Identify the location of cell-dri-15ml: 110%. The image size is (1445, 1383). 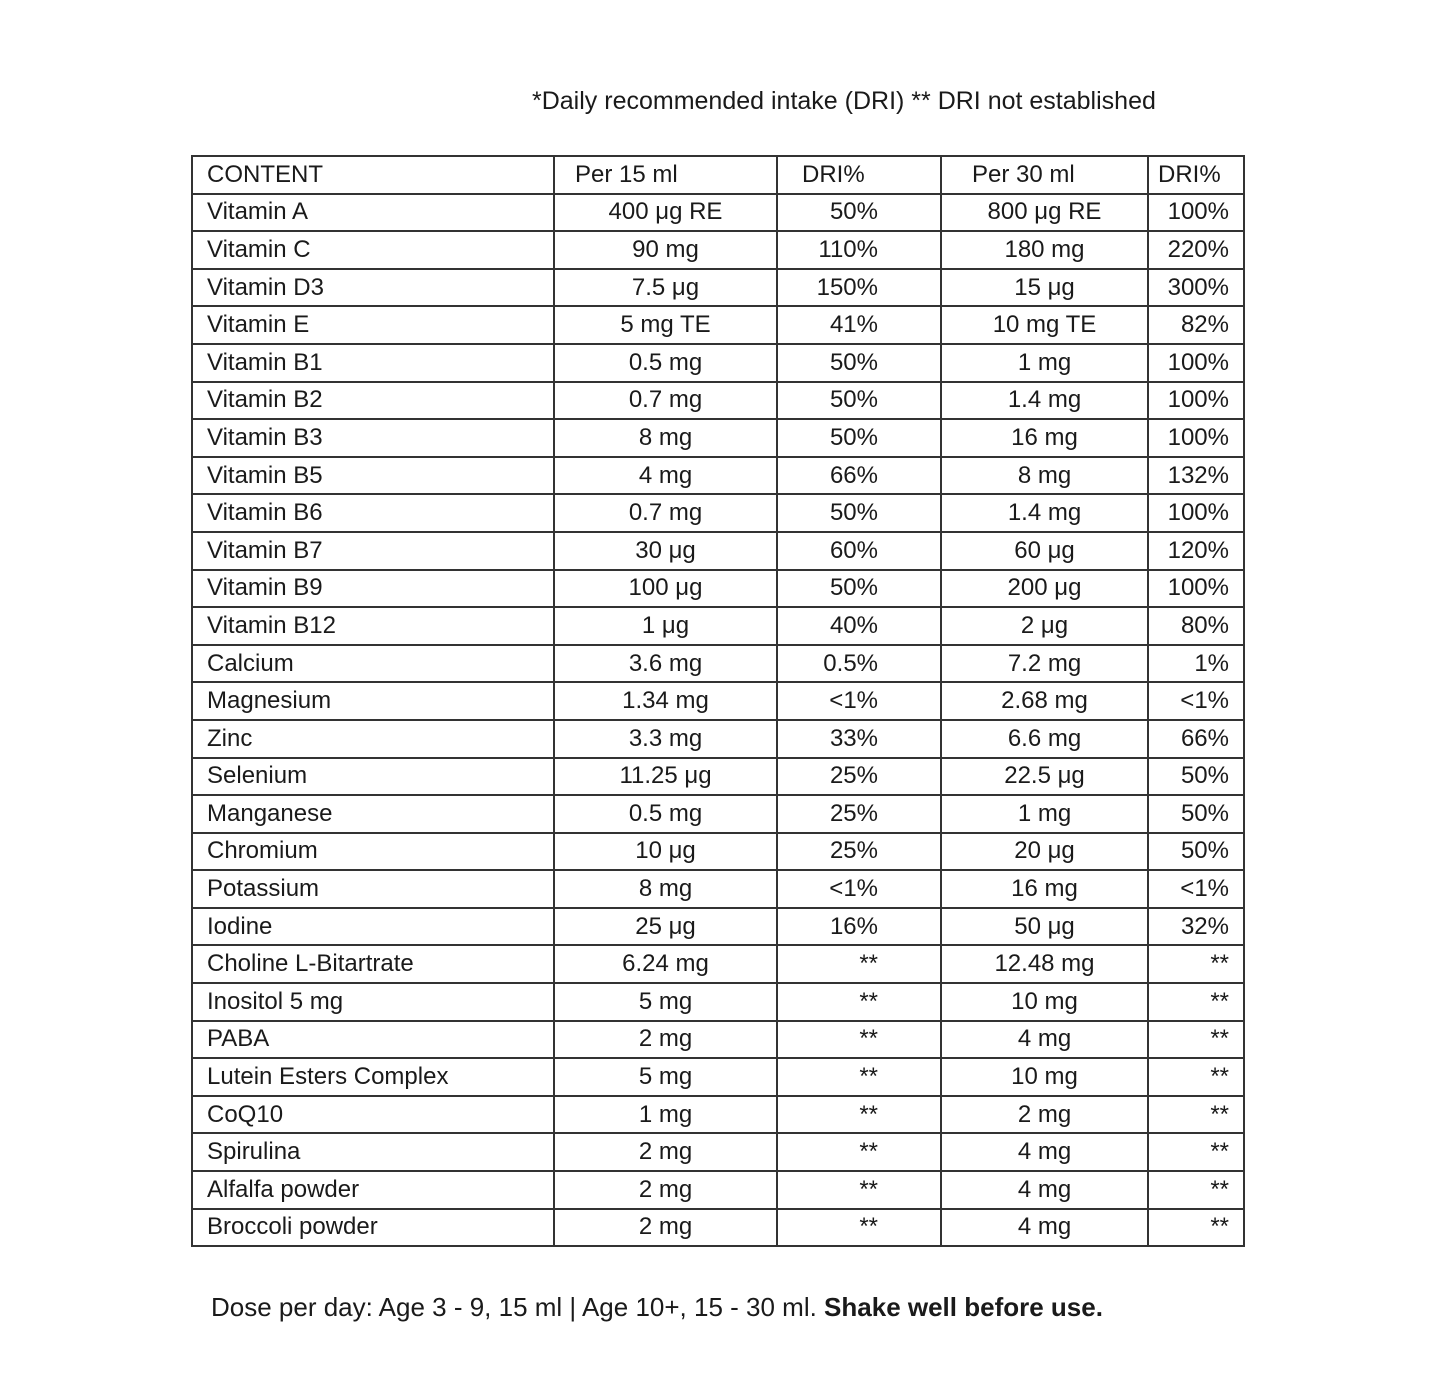
(859, 250).